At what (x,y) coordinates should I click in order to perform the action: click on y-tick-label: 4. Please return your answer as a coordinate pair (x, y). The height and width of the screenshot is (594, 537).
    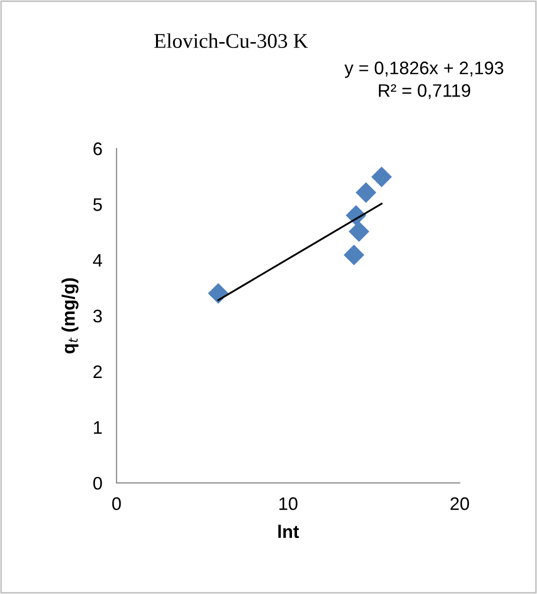
    Looking at the image, I should click on (97, 260).